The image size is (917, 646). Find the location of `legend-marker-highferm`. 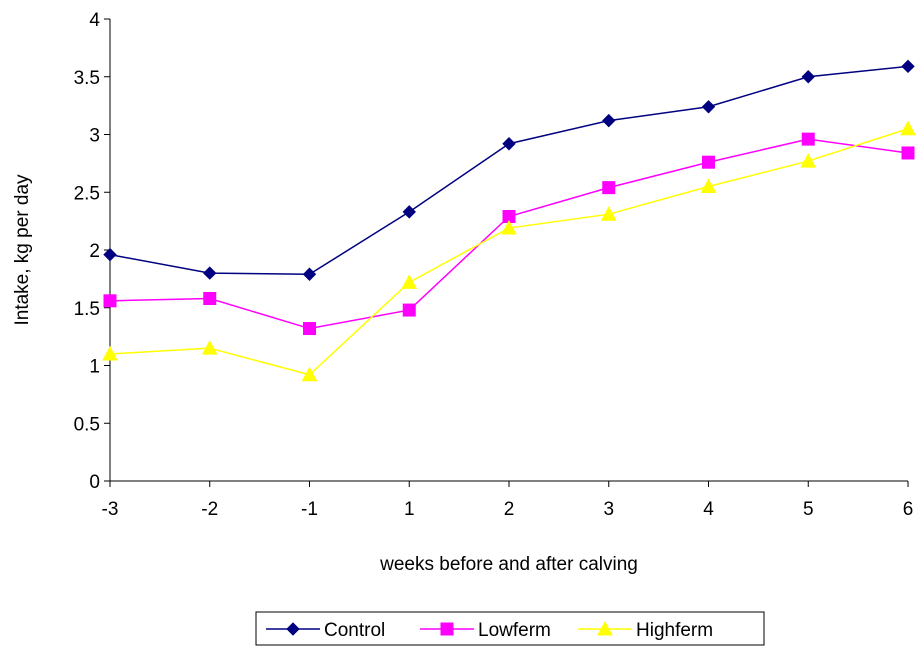

legend-marker-highferm is located at coordinates (605, 628).